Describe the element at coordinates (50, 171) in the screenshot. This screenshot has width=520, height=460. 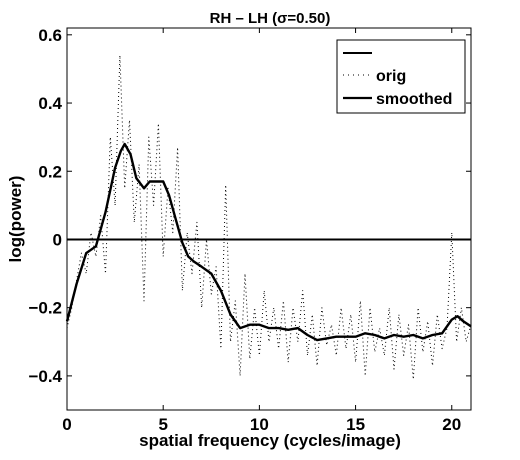
I see `y-tick-label: 0.2` at that location.